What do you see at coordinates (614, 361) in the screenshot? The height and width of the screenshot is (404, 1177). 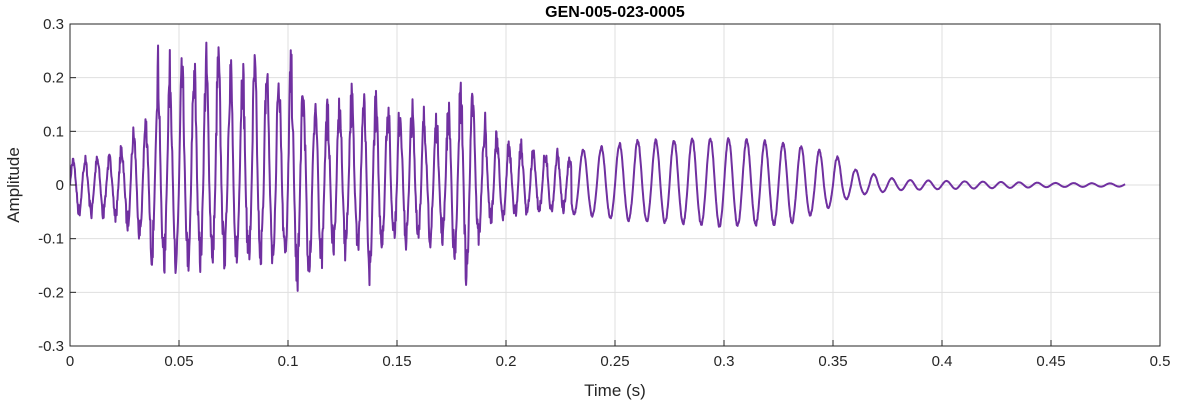 I see `x-tick-label: 0.25` at bounding box center [614, 361].